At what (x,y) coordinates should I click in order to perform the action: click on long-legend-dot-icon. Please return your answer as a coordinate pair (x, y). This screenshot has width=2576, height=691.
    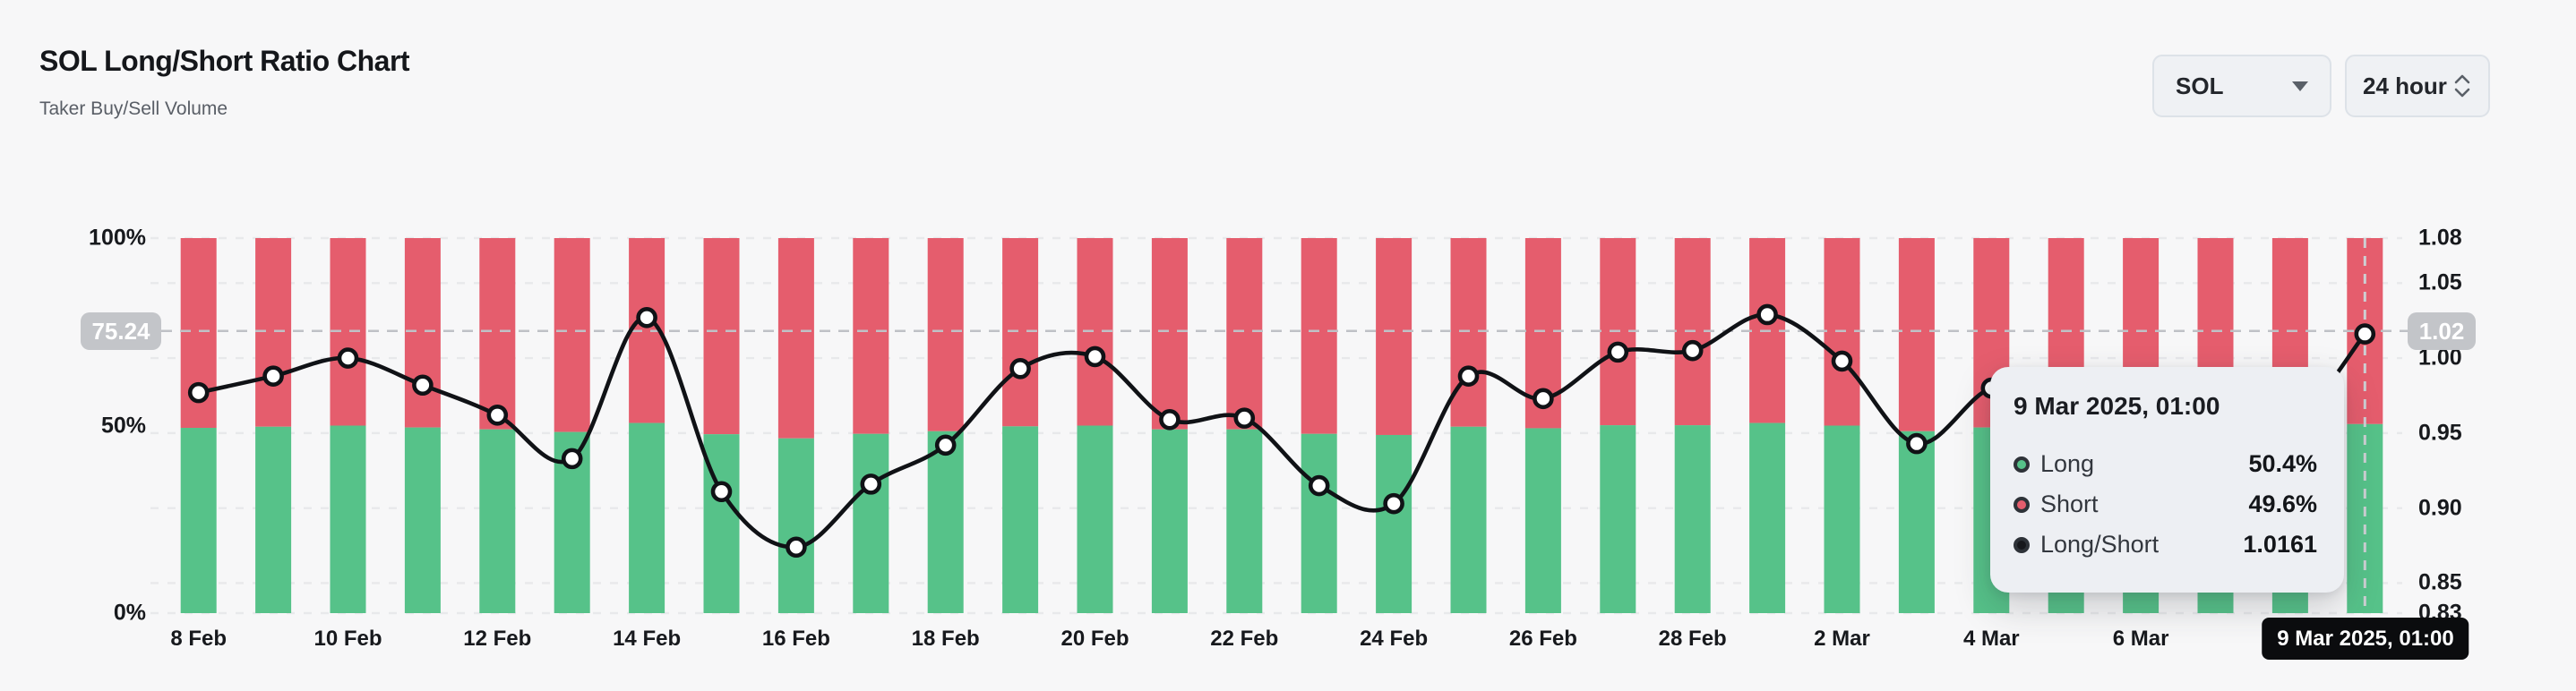
    Looking at the image, I should click on (2022, 464).